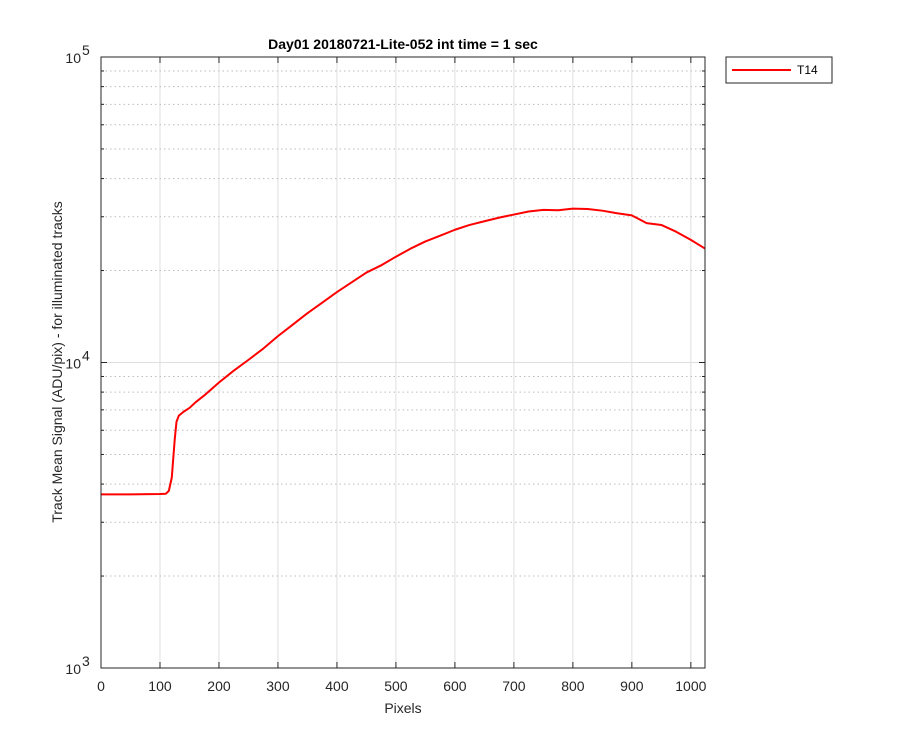 The height and width of the screenshot is (750, 900). I want to click on x-tick-label: 600, so click(455, 686).